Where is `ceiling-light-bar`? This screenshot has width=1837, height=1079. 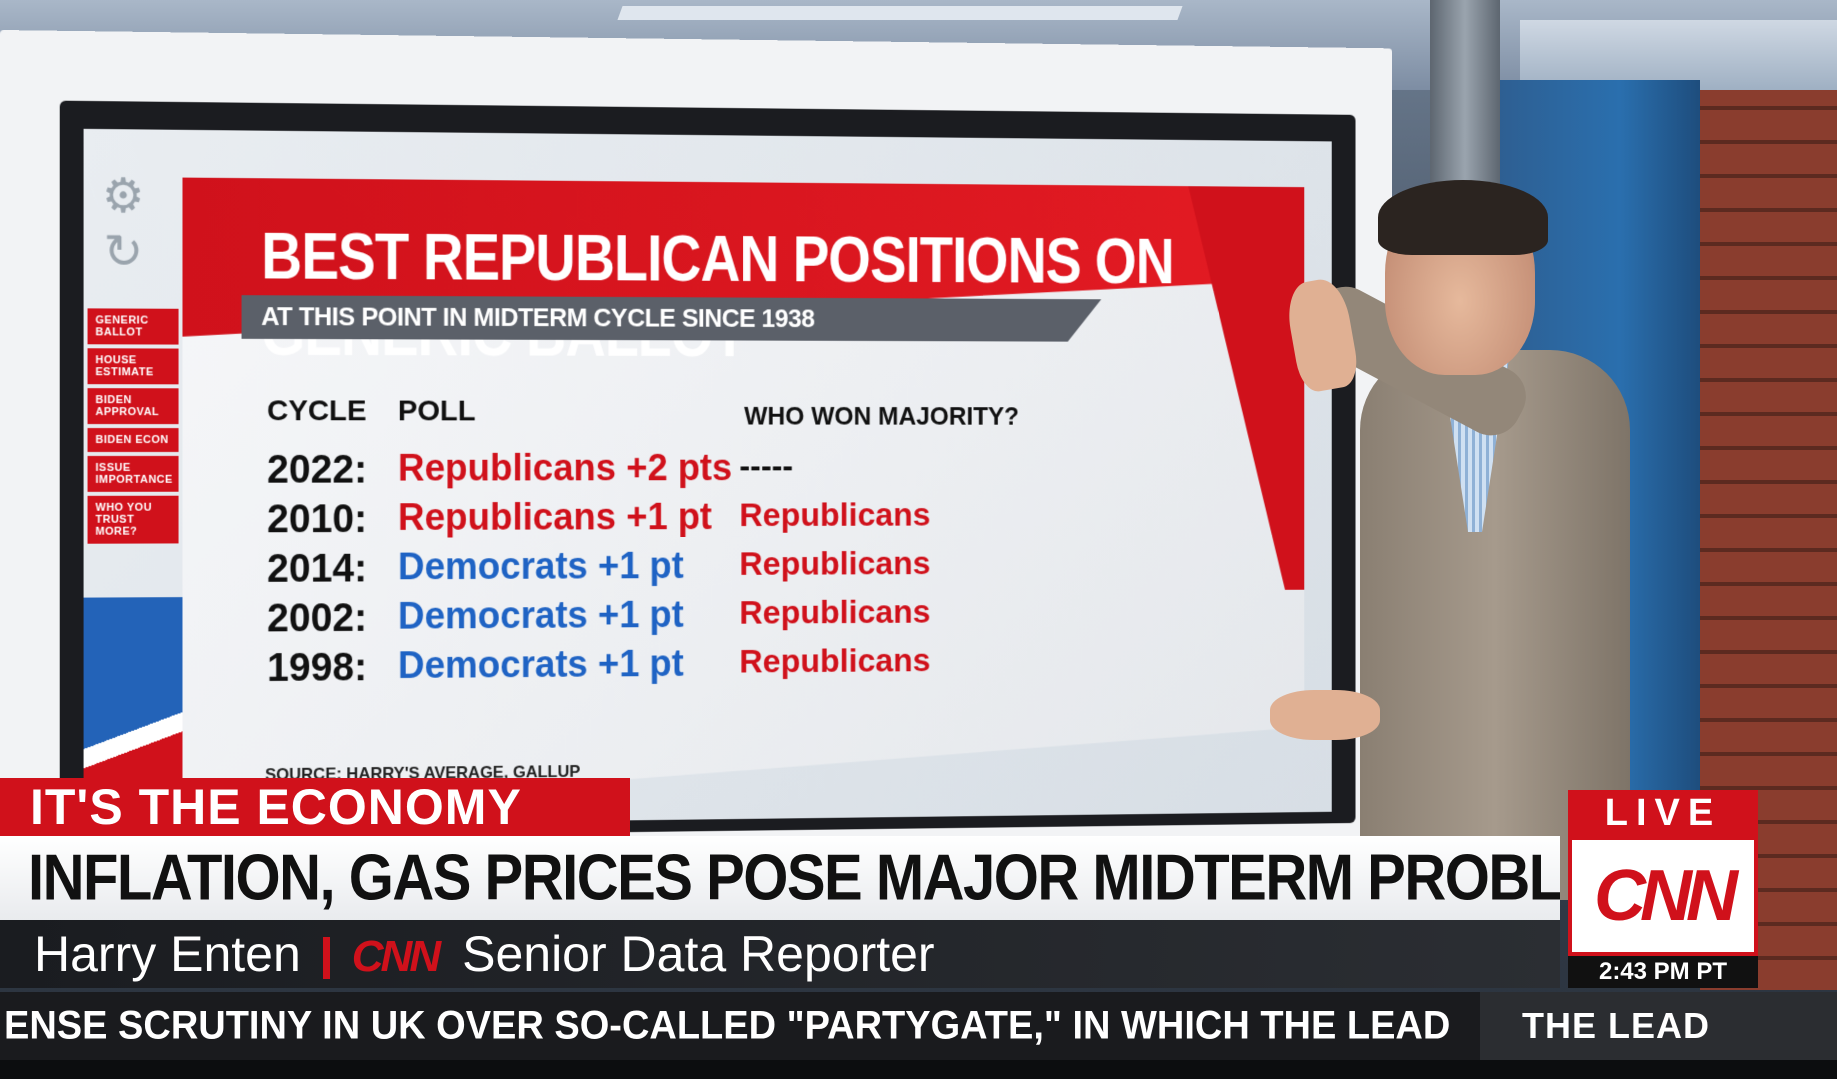
ceiling-light-bar is located at coordinates (900, 13).